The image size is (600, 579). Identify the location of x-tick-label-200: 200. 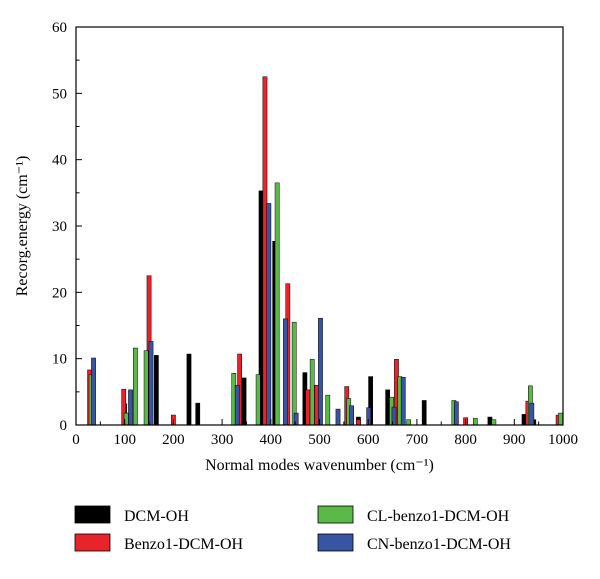
(173, 440).